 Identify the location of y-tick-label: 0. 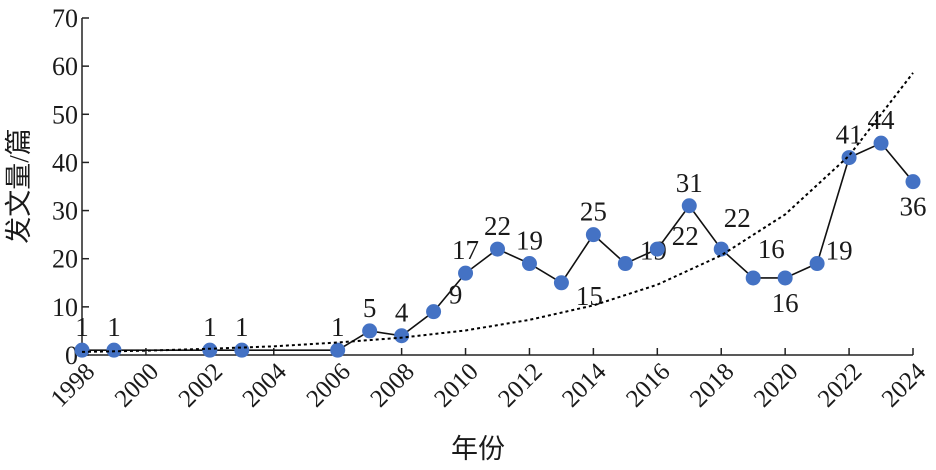
(71, 355).